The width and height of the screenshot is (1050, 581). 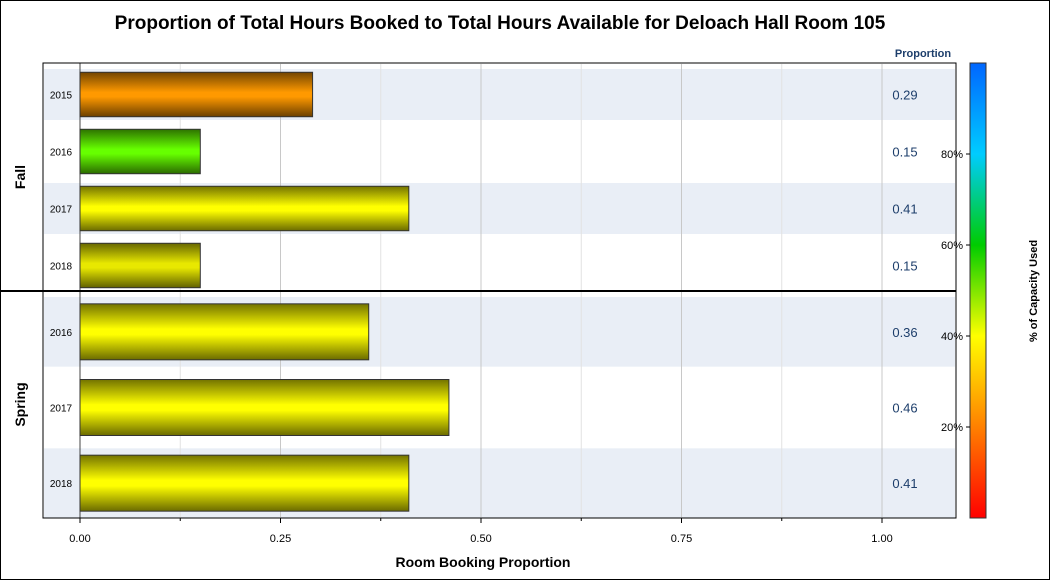 What do you see at coordinates (483, 562) in the screenshot?
I see `x-axis-label: Room Booking Proportion` at bounding box center [483, 562].